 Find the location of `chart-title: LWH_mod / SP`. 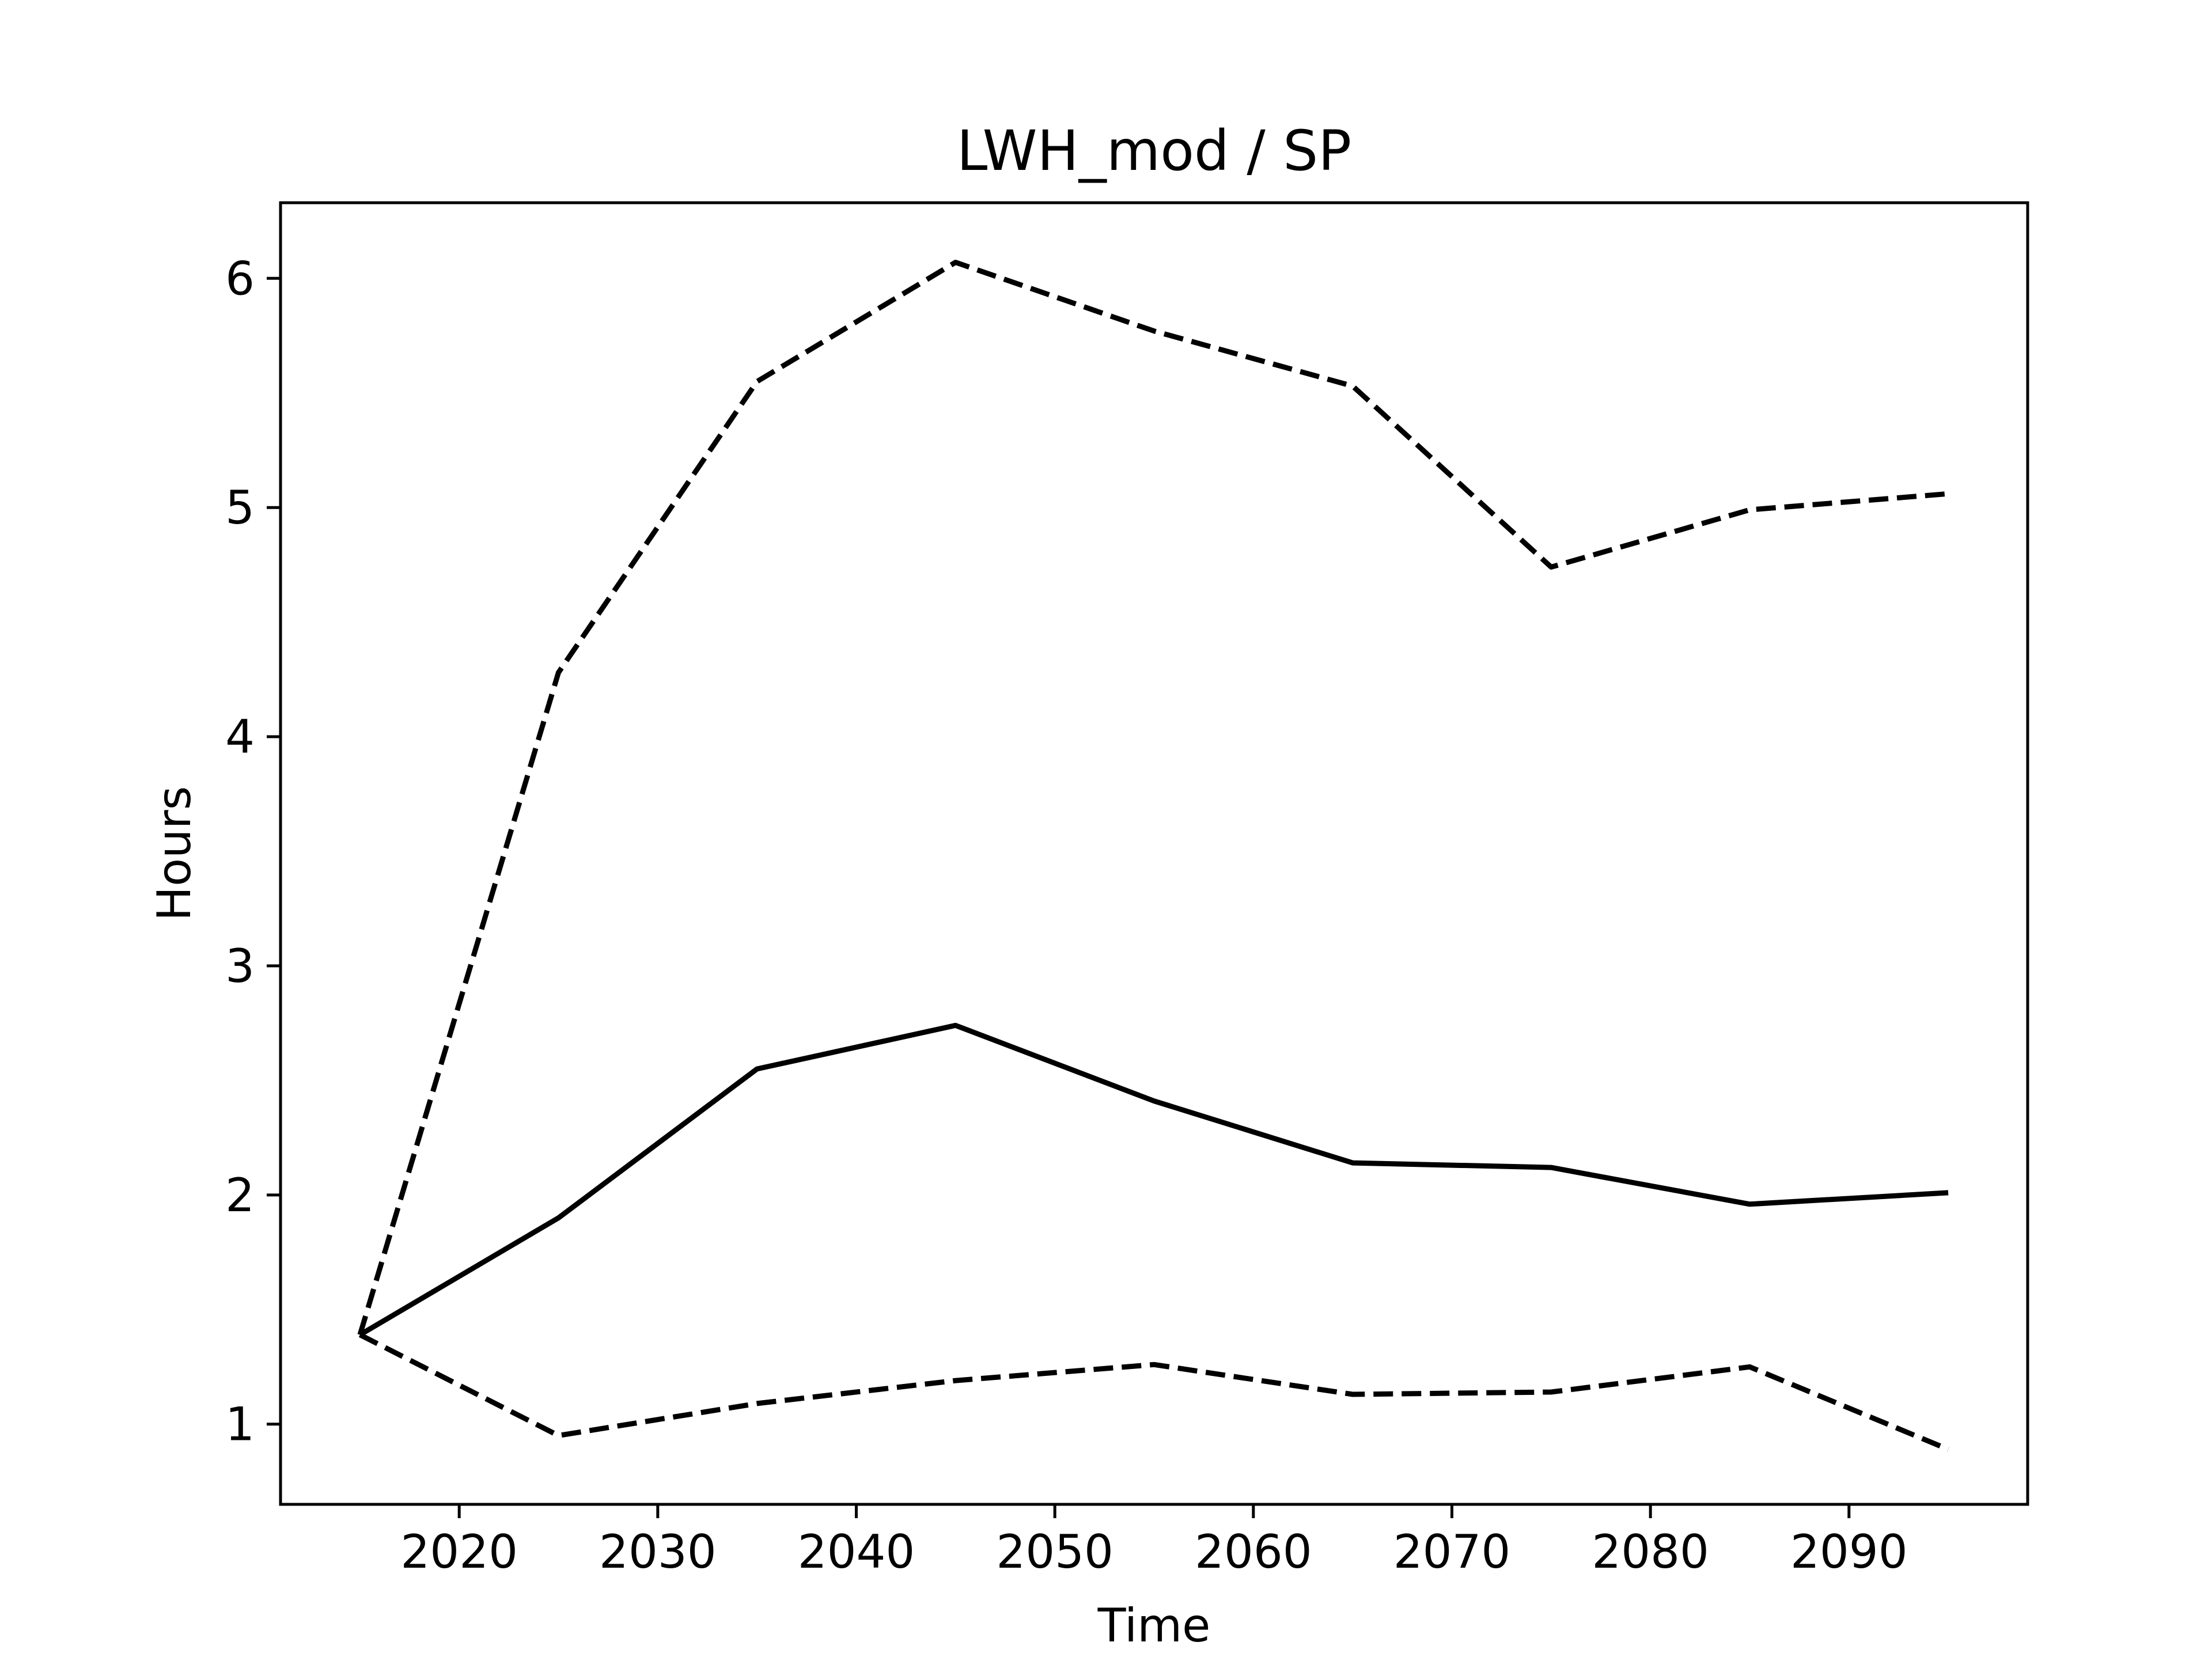

chart-title: LWH_mod / SP is located at coordinates (1154, 151).